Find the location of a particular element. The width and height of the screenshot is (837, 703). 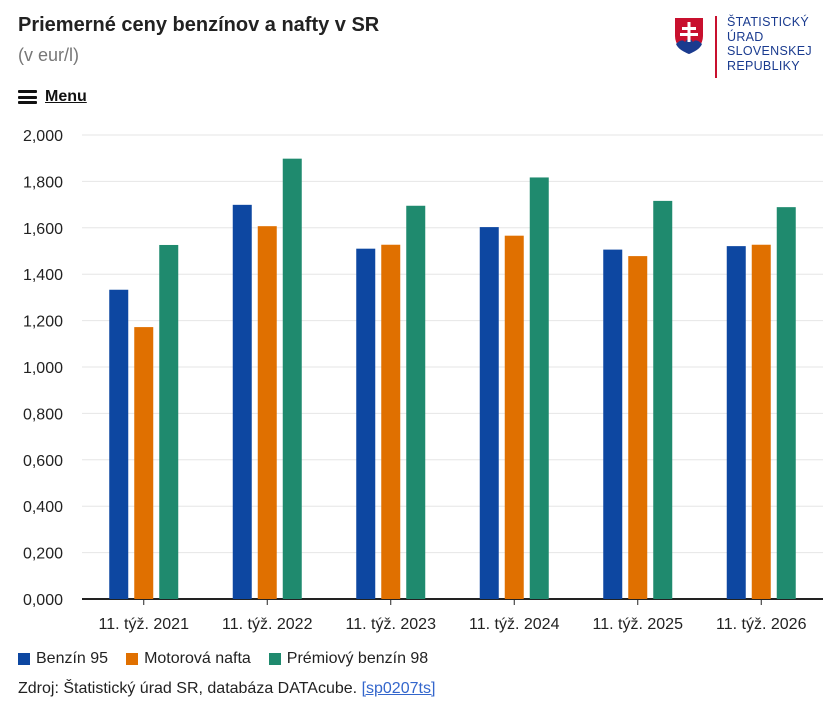

x-tick-label: 11. týž. 2024 is located at coordinates (514, 624).